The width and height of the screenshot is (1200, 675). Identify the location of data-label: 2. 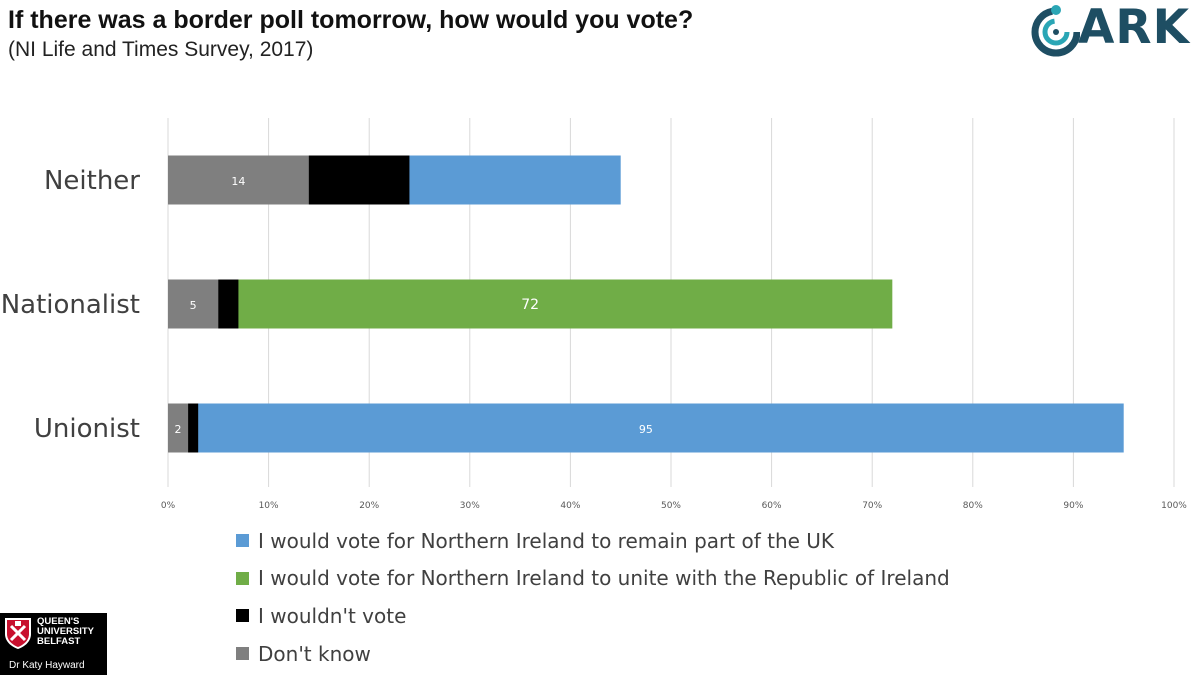
(178, 429).